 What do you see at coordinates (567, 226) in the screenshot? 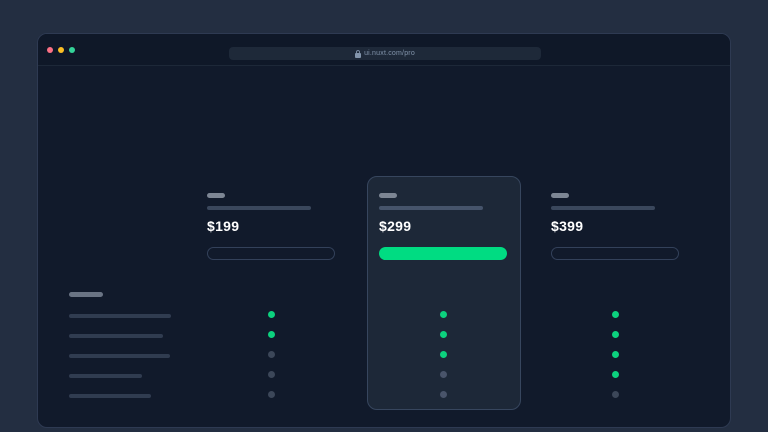
I see `plan-price: $399` at bounding box center [567, 226].